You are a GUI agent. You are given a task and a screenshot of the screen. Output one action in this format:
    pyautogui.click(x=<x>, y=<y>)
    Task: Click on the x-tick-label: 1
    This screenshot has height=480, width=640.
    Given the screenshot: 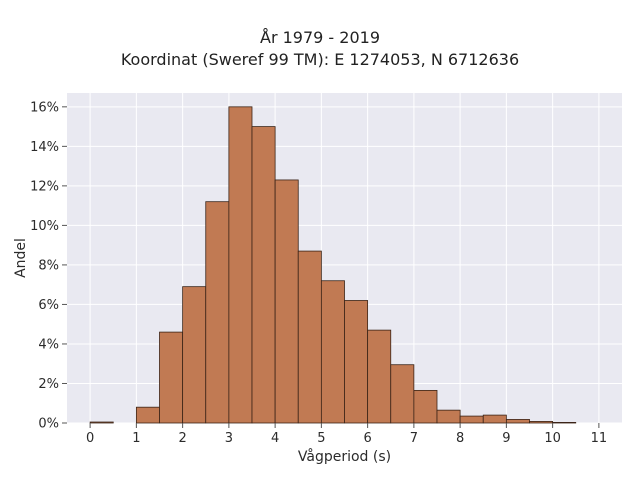 What is the action you would take?
    pyautogui.click(x=136, y=438)
    